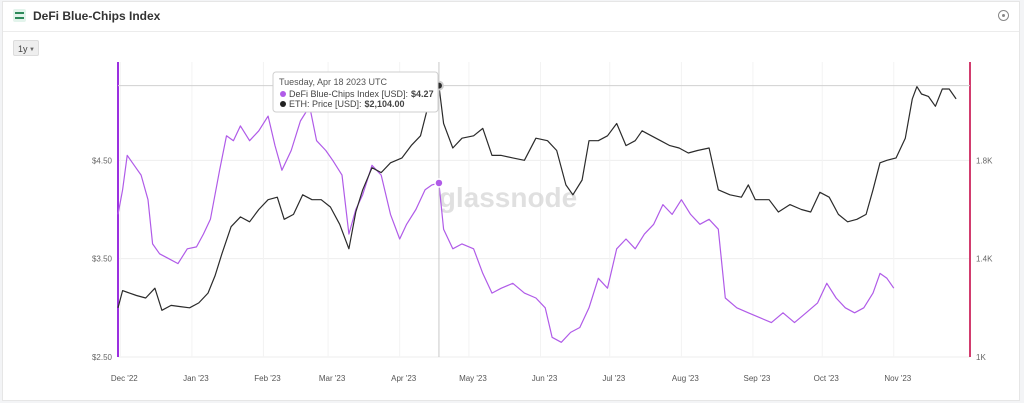 The width and height of the screenshot is (1024, 403). Describe the element at coordinates (685, 378) in the screenshot. I see `x-tick-label: Aug '23` at that location.